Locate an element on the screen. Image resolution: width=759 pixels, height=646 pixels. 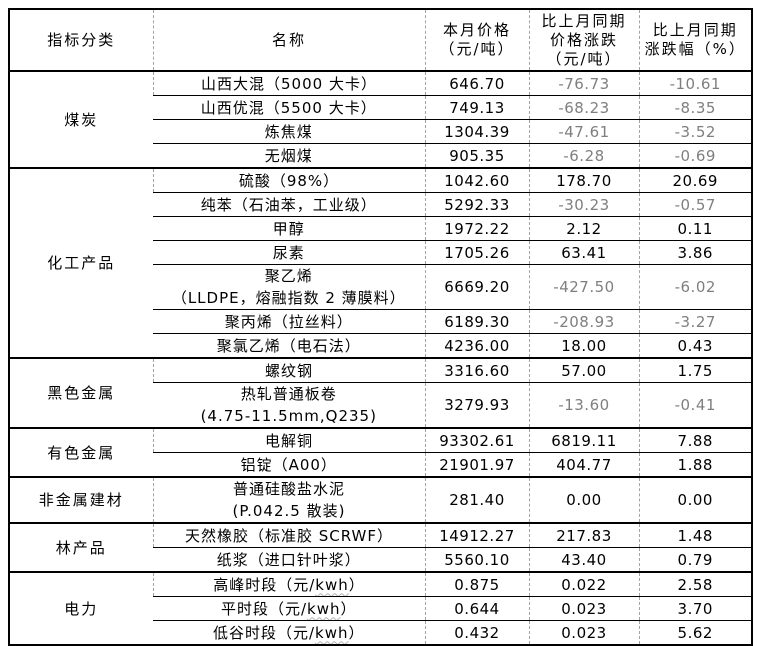
table-row: 黑色金属 螺纹钢 3316.60 57.00 1.75 is located at coordinates (380, 392).